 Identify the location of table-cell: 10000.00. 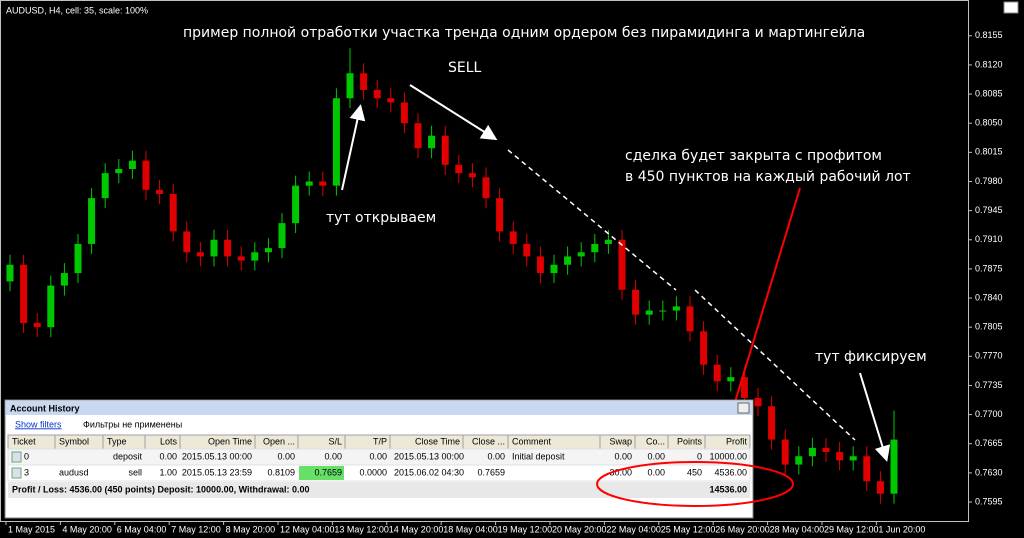
(728, 456).